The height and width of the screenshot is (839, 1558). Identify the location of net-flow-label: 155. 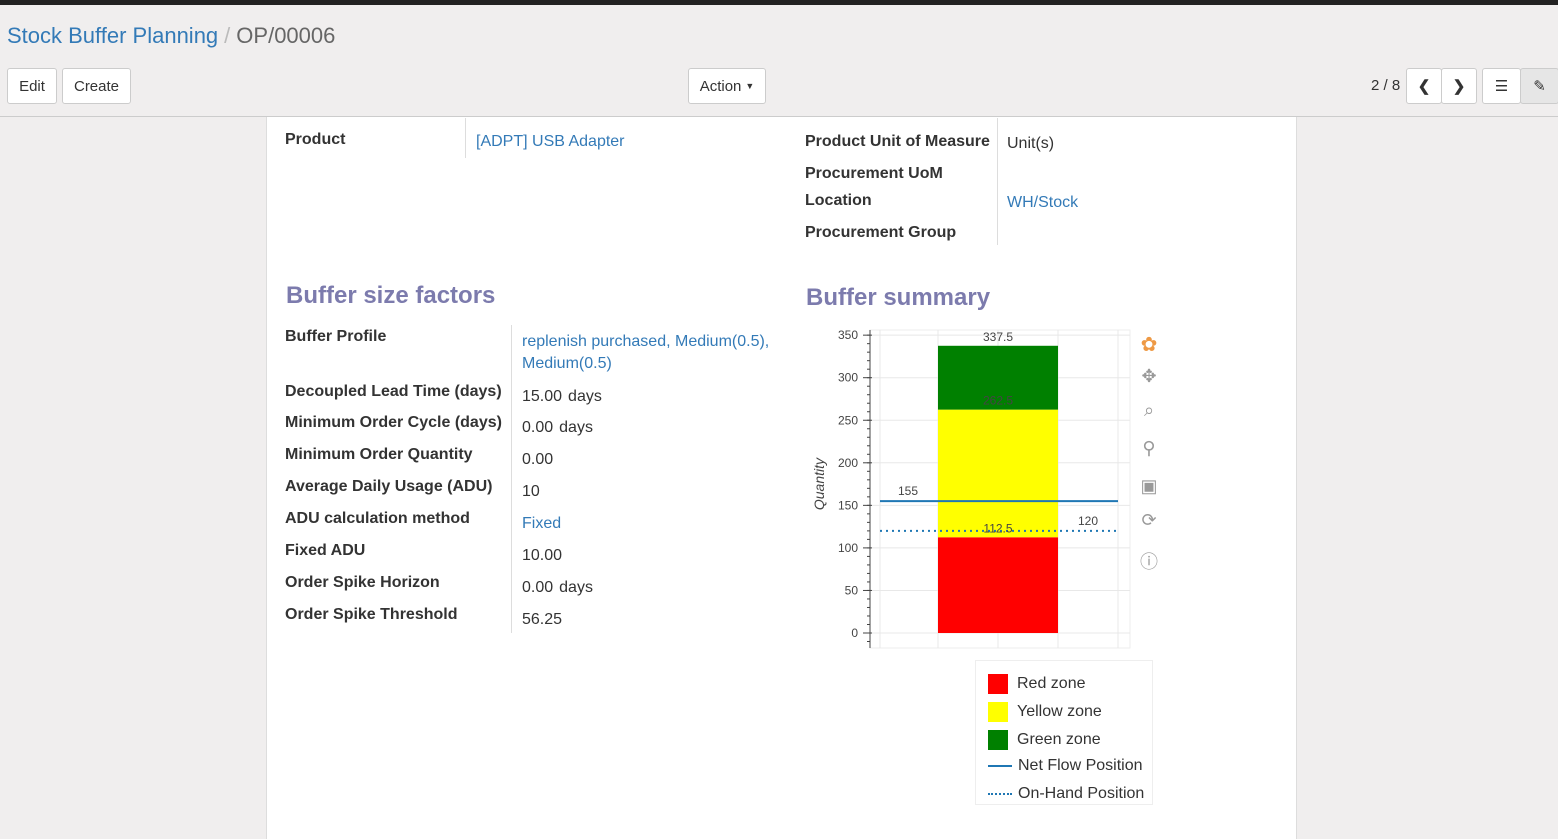
(908, 491).